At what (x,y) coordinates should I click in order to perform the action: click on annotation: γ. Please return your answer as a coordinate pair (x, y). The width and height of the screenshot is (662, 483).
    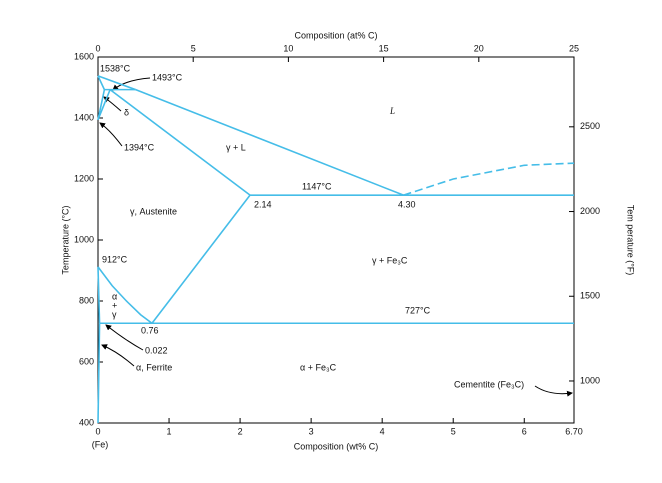
    Looking at the image, I should click on (114, 314).